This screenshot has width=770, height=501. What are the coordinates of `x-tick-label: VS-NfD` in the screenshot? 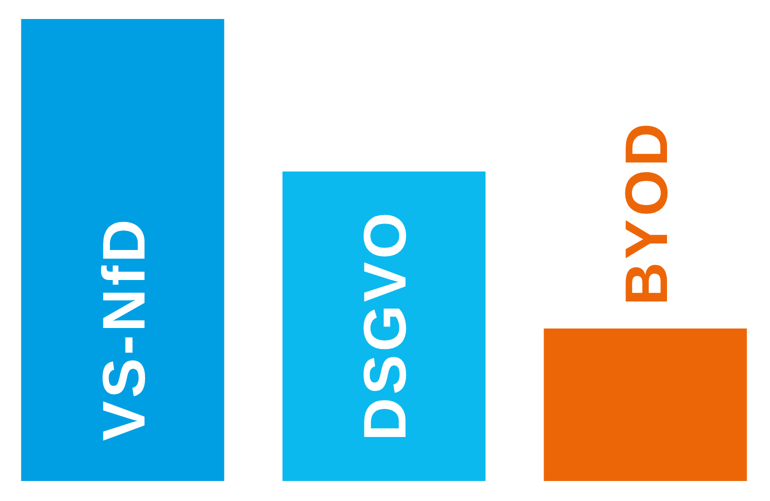 It's located at (124, 328).